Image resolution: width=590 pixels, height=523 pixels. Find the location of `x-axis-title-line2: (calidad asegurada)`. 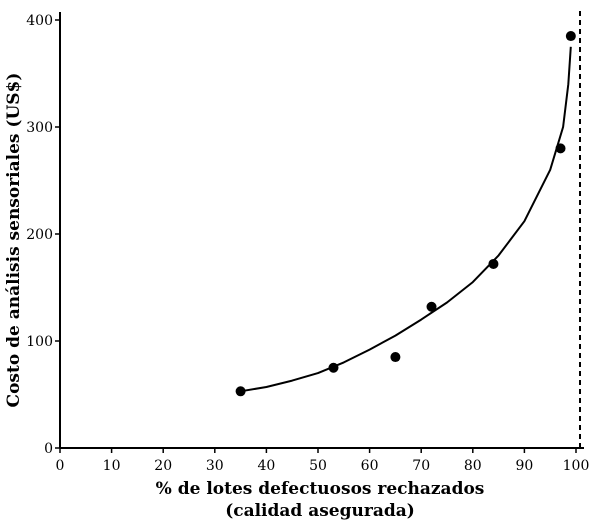

x-axis-title-line2: (calidad asegurada) is located at coordinates (320, 511).